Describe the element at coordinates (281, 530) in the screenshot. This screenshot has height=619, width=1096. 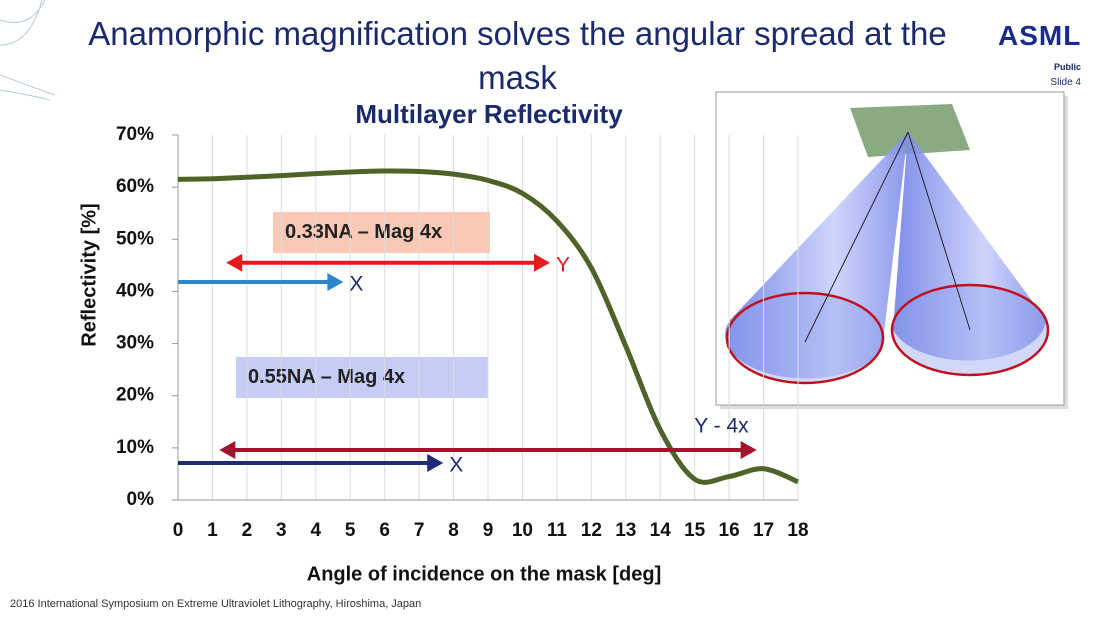
I see `x-tick-label: 3` at that location.